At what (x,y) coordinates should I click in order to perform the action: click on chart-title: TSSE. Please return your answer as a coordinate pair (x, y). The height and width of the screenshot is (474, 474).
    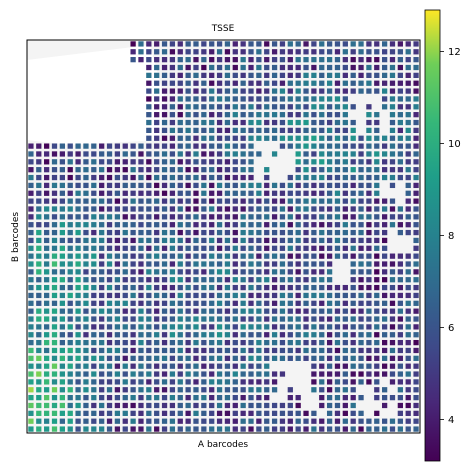
    Looking at the image, I should click on (223, 29).